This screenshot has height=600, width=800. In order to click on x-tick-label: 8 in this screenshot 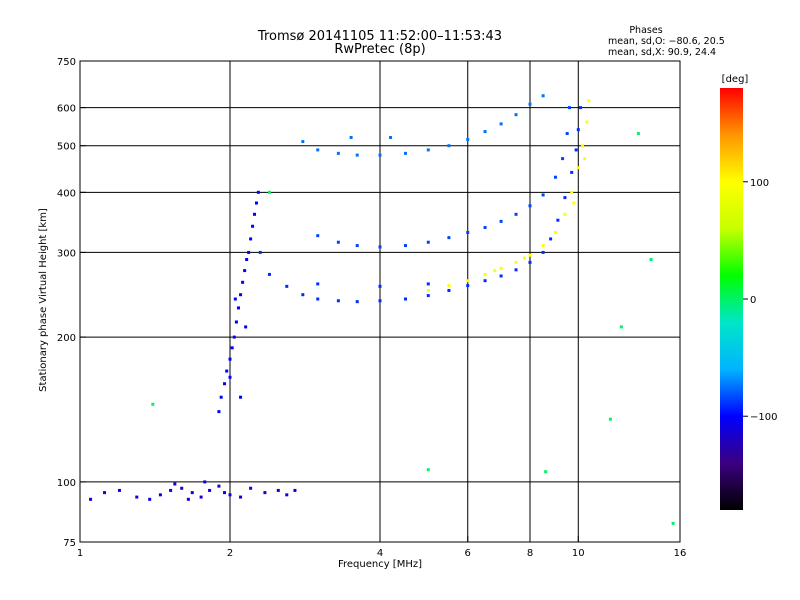, I will do `click(530, 553)`.